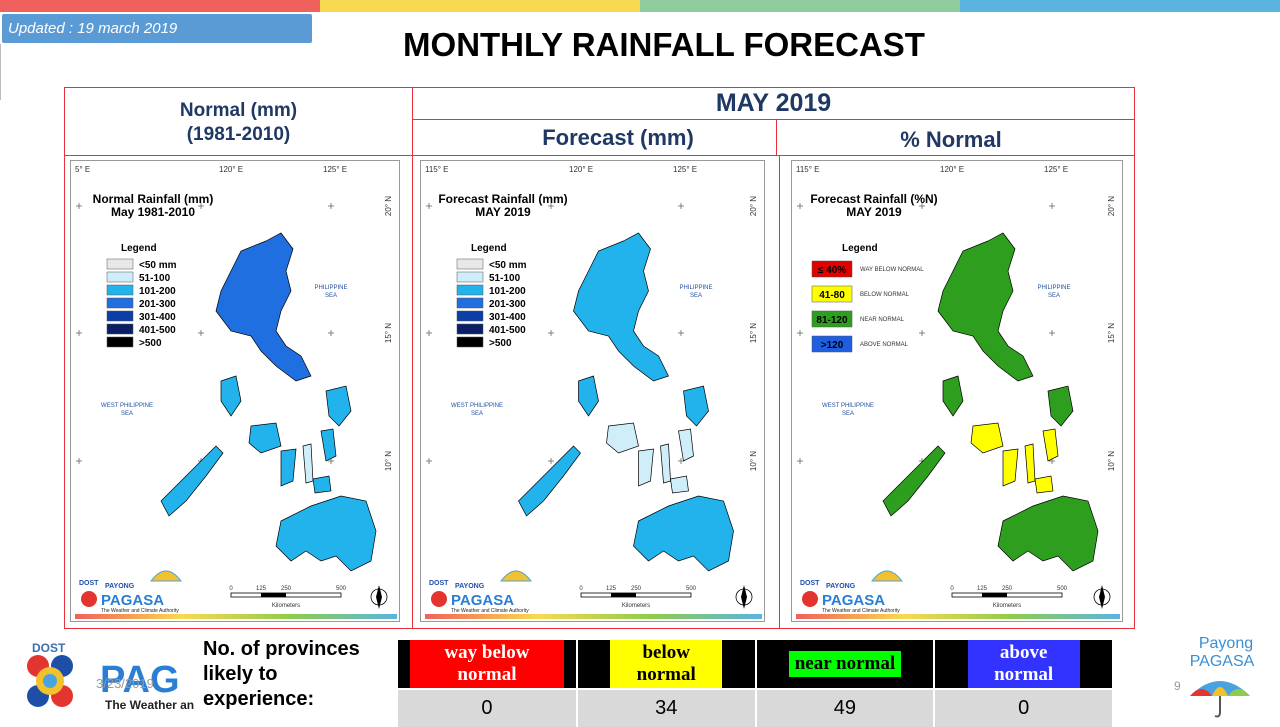  I want to click on top-bar-yellow, so click(480, 6).